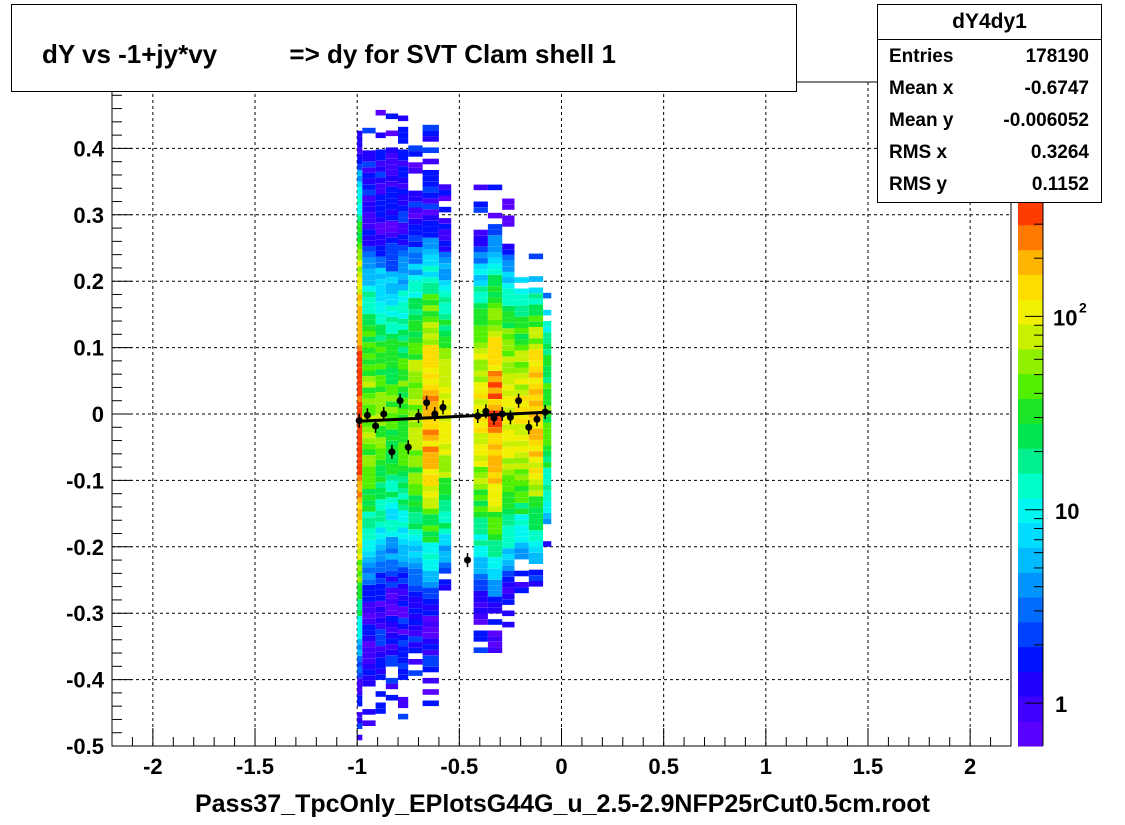 The height and width of the screenshot is (825, 1125). What do you see at coordinates (88, 348) in the screenshot?
I see `y-tick-label: 0.1` at bounding box center [88, 348].